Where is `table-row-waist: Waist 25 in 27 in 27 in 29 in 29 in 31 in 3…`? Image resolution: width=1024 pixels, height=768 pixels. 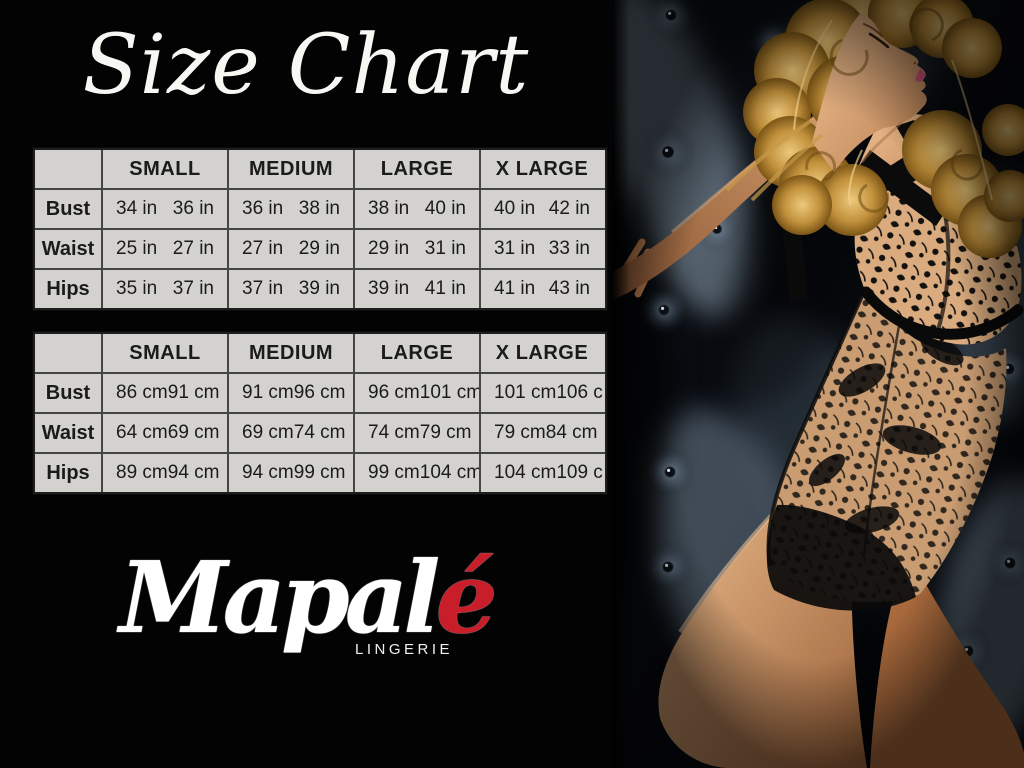
table-row-waist: Waist 25 in 27 in 27 in 29 in 29 in 31 in 3… is located at coordinates (320, 250).